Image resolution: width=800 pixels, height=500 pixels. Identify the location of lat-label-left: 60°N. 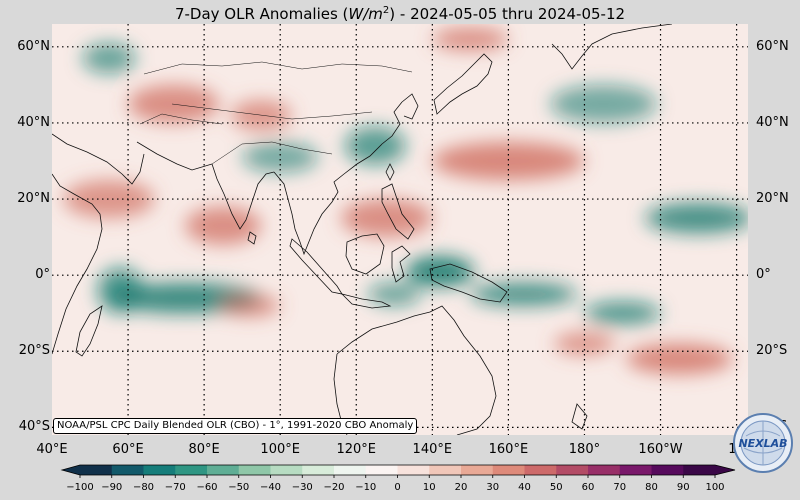
(33, 46).